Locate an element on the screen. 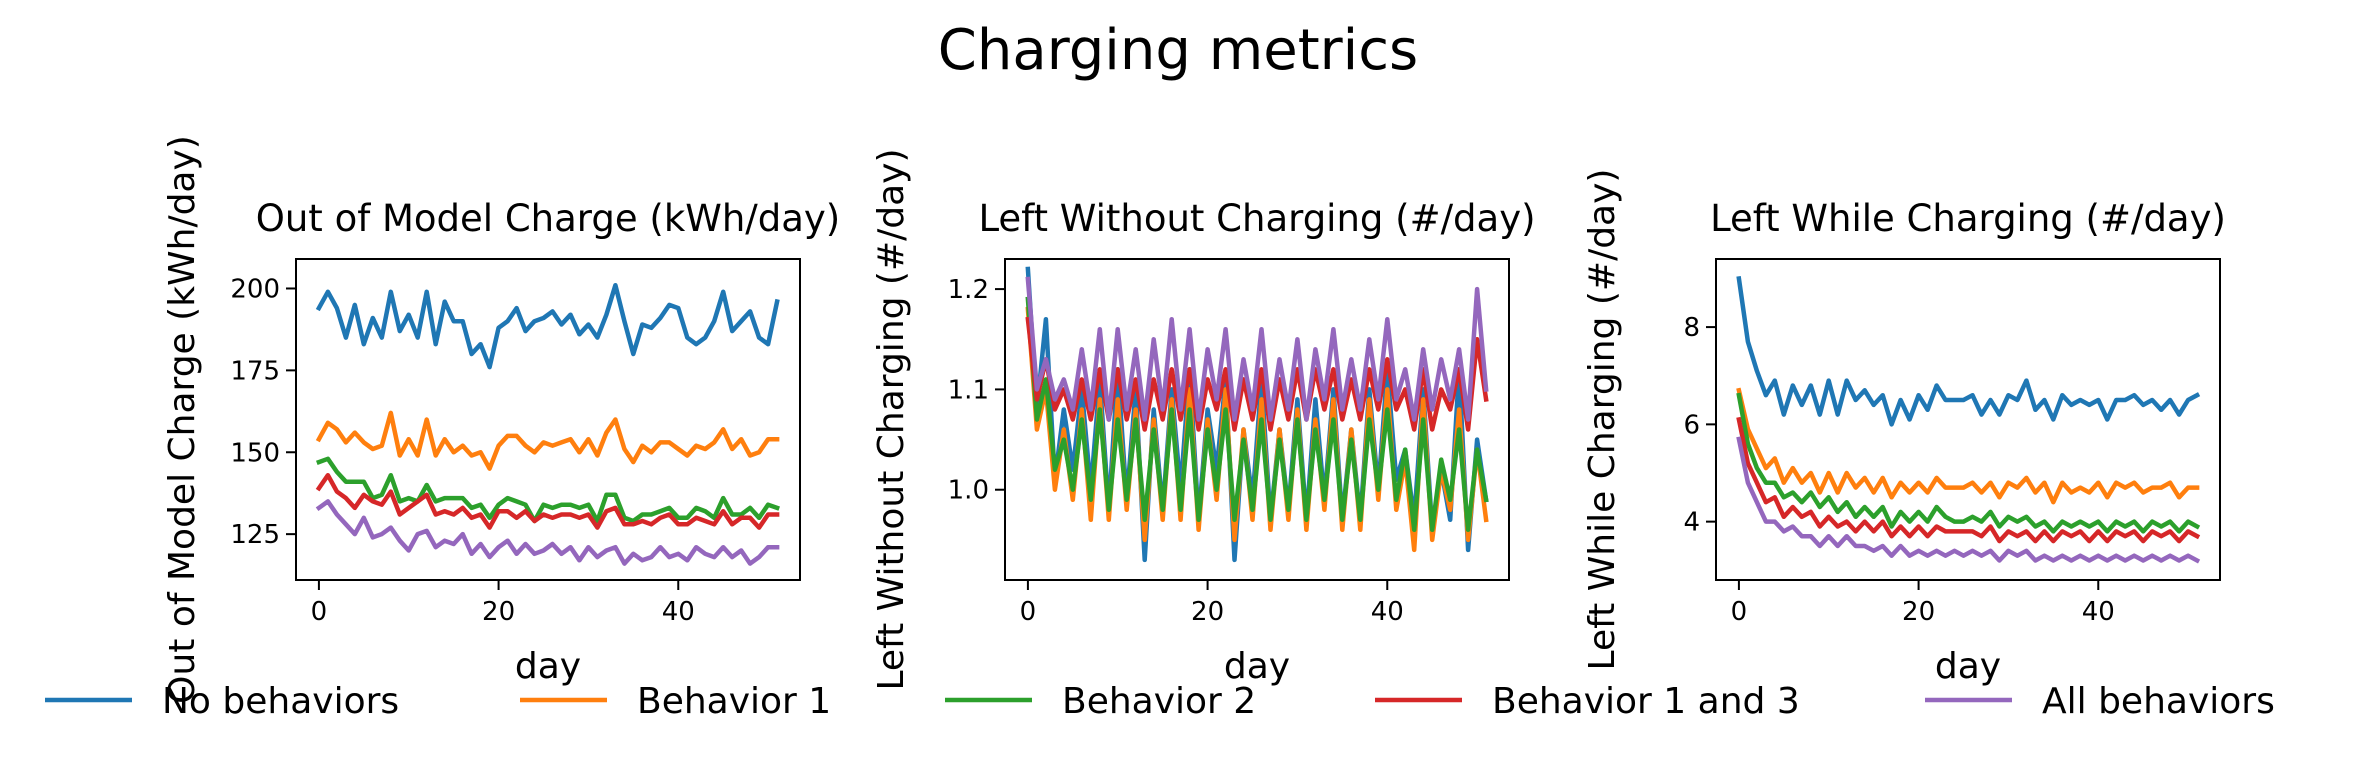  y-axis-label: Out of Model Charge (kWh/day) is located at coordinates (182, 419).